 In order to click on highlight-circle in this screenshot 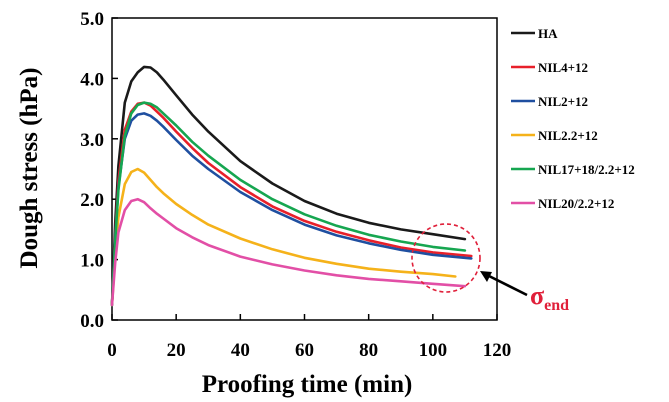, I will do `click(446, 258)`.